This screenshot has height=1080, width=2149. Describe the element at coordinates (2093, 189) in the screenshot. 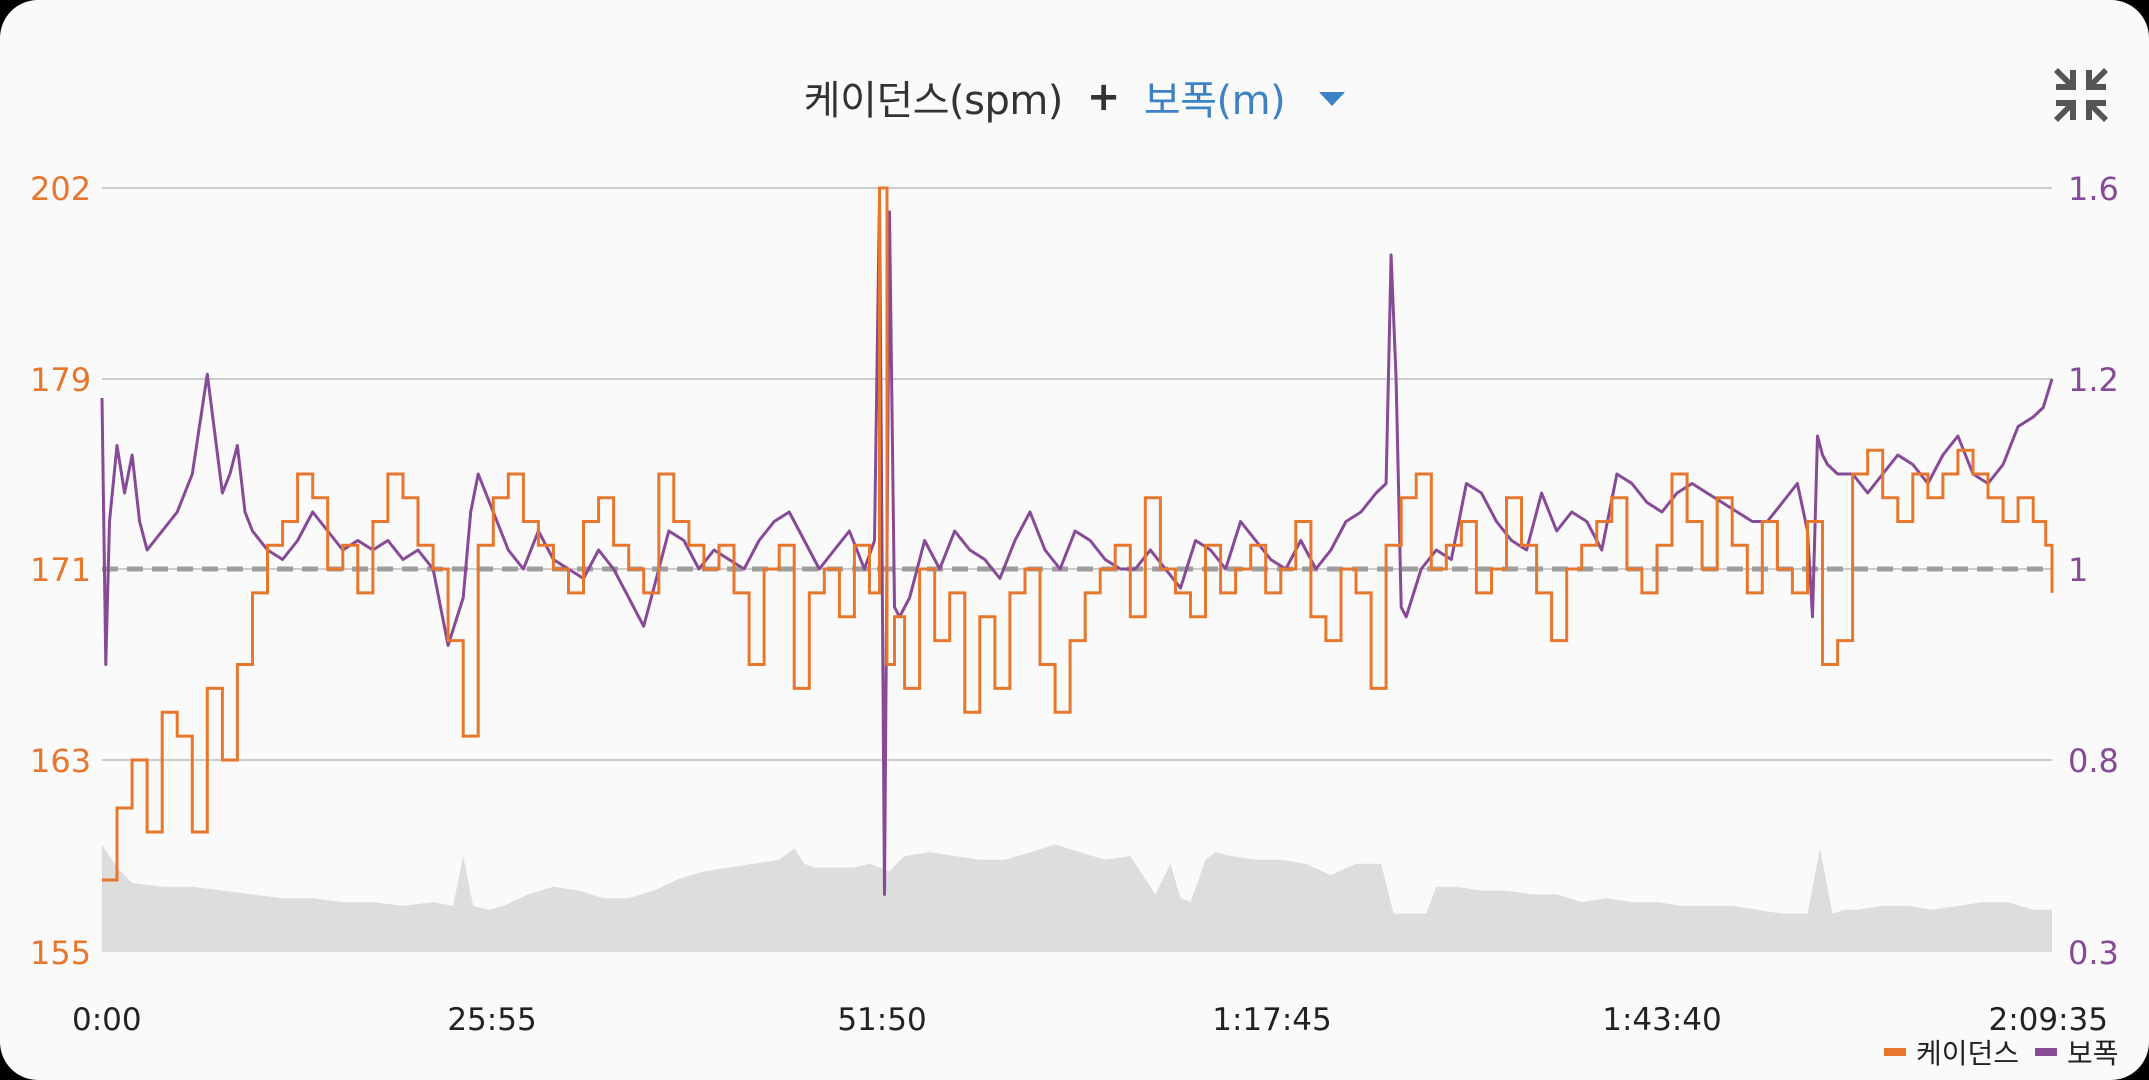

I see `y-right-tick-label: 1.6` at that location.